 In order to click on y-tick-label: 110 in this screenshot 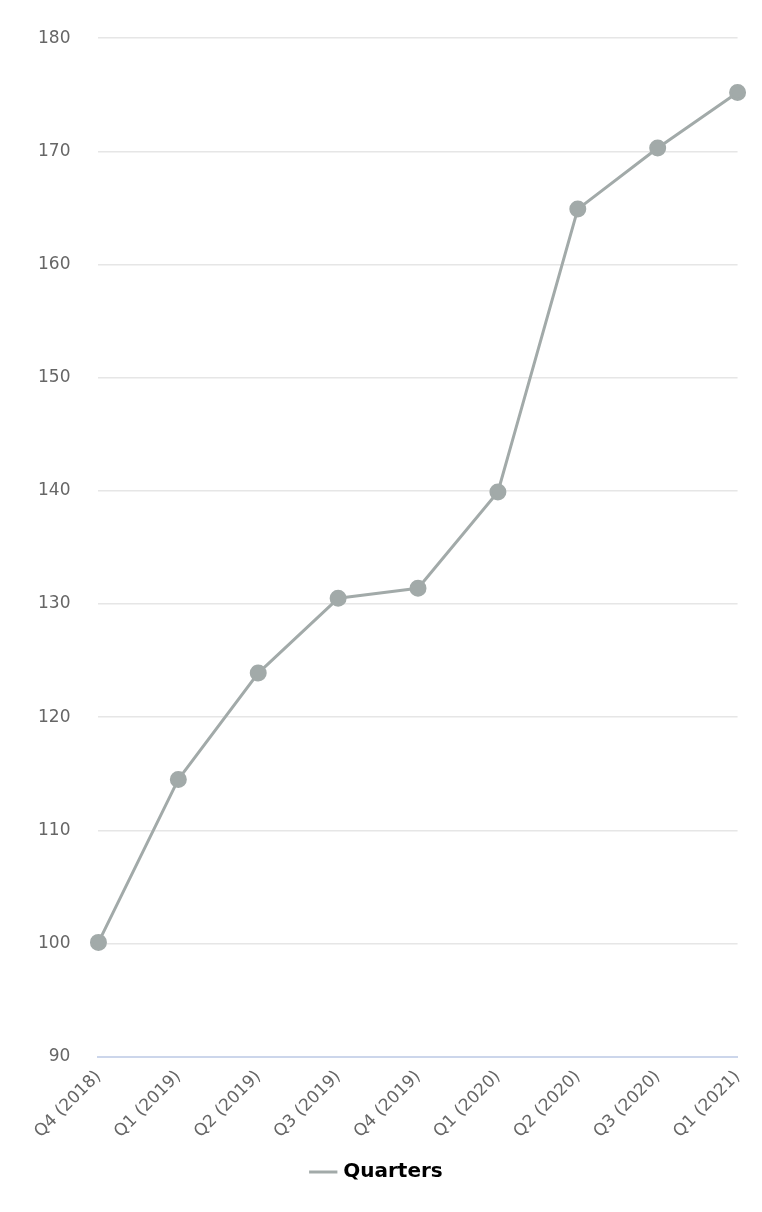, I will do `click(54, 828)`.